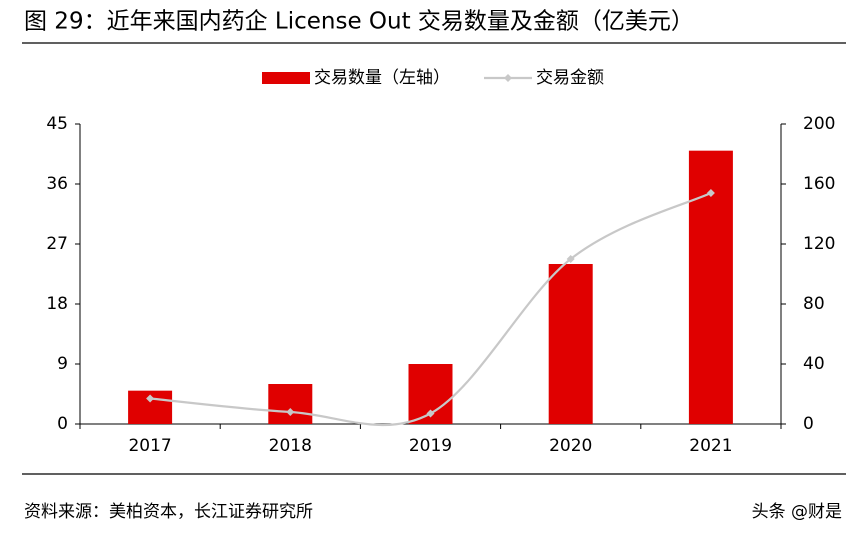 This screenshot has width=861, height=536. I want to click on y-tick-label: 0, so click(62, 424).